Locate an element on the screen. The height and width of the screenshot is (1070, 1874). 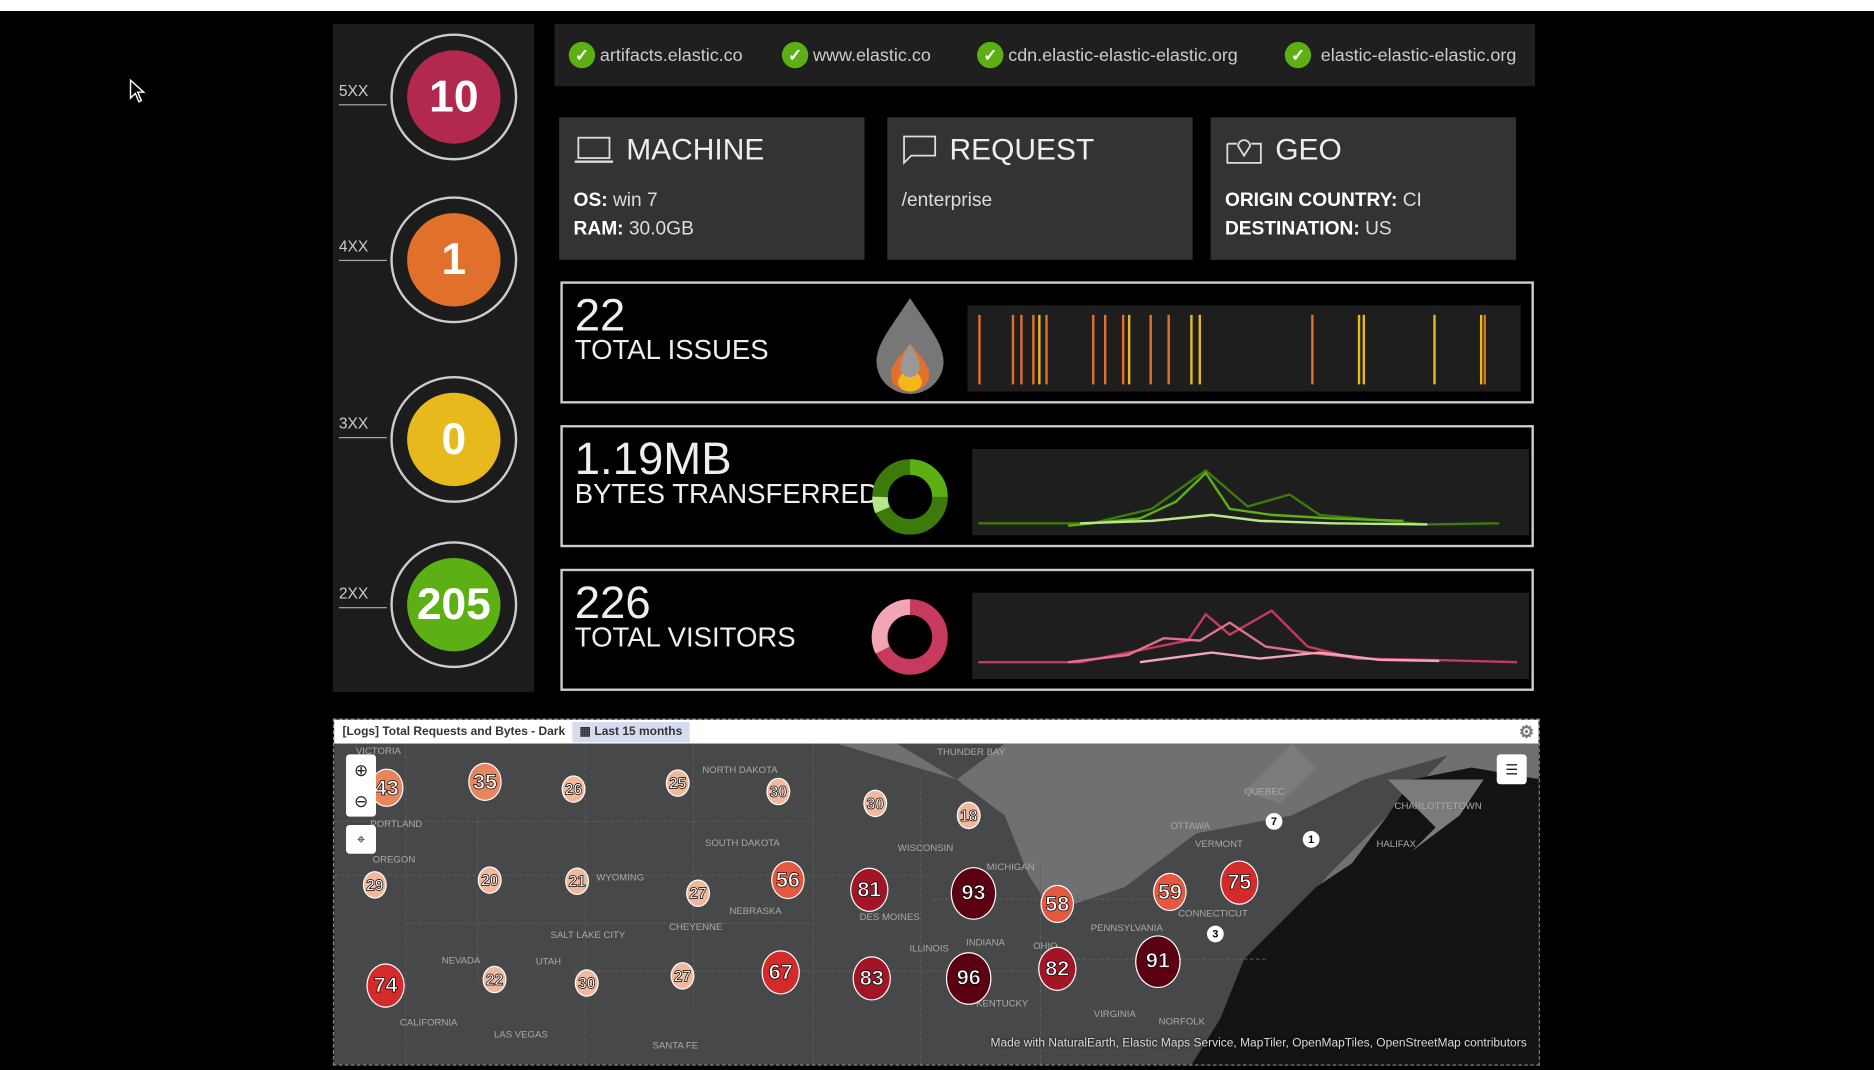
map-cluster: 26 is located at coordinates (573, 789).